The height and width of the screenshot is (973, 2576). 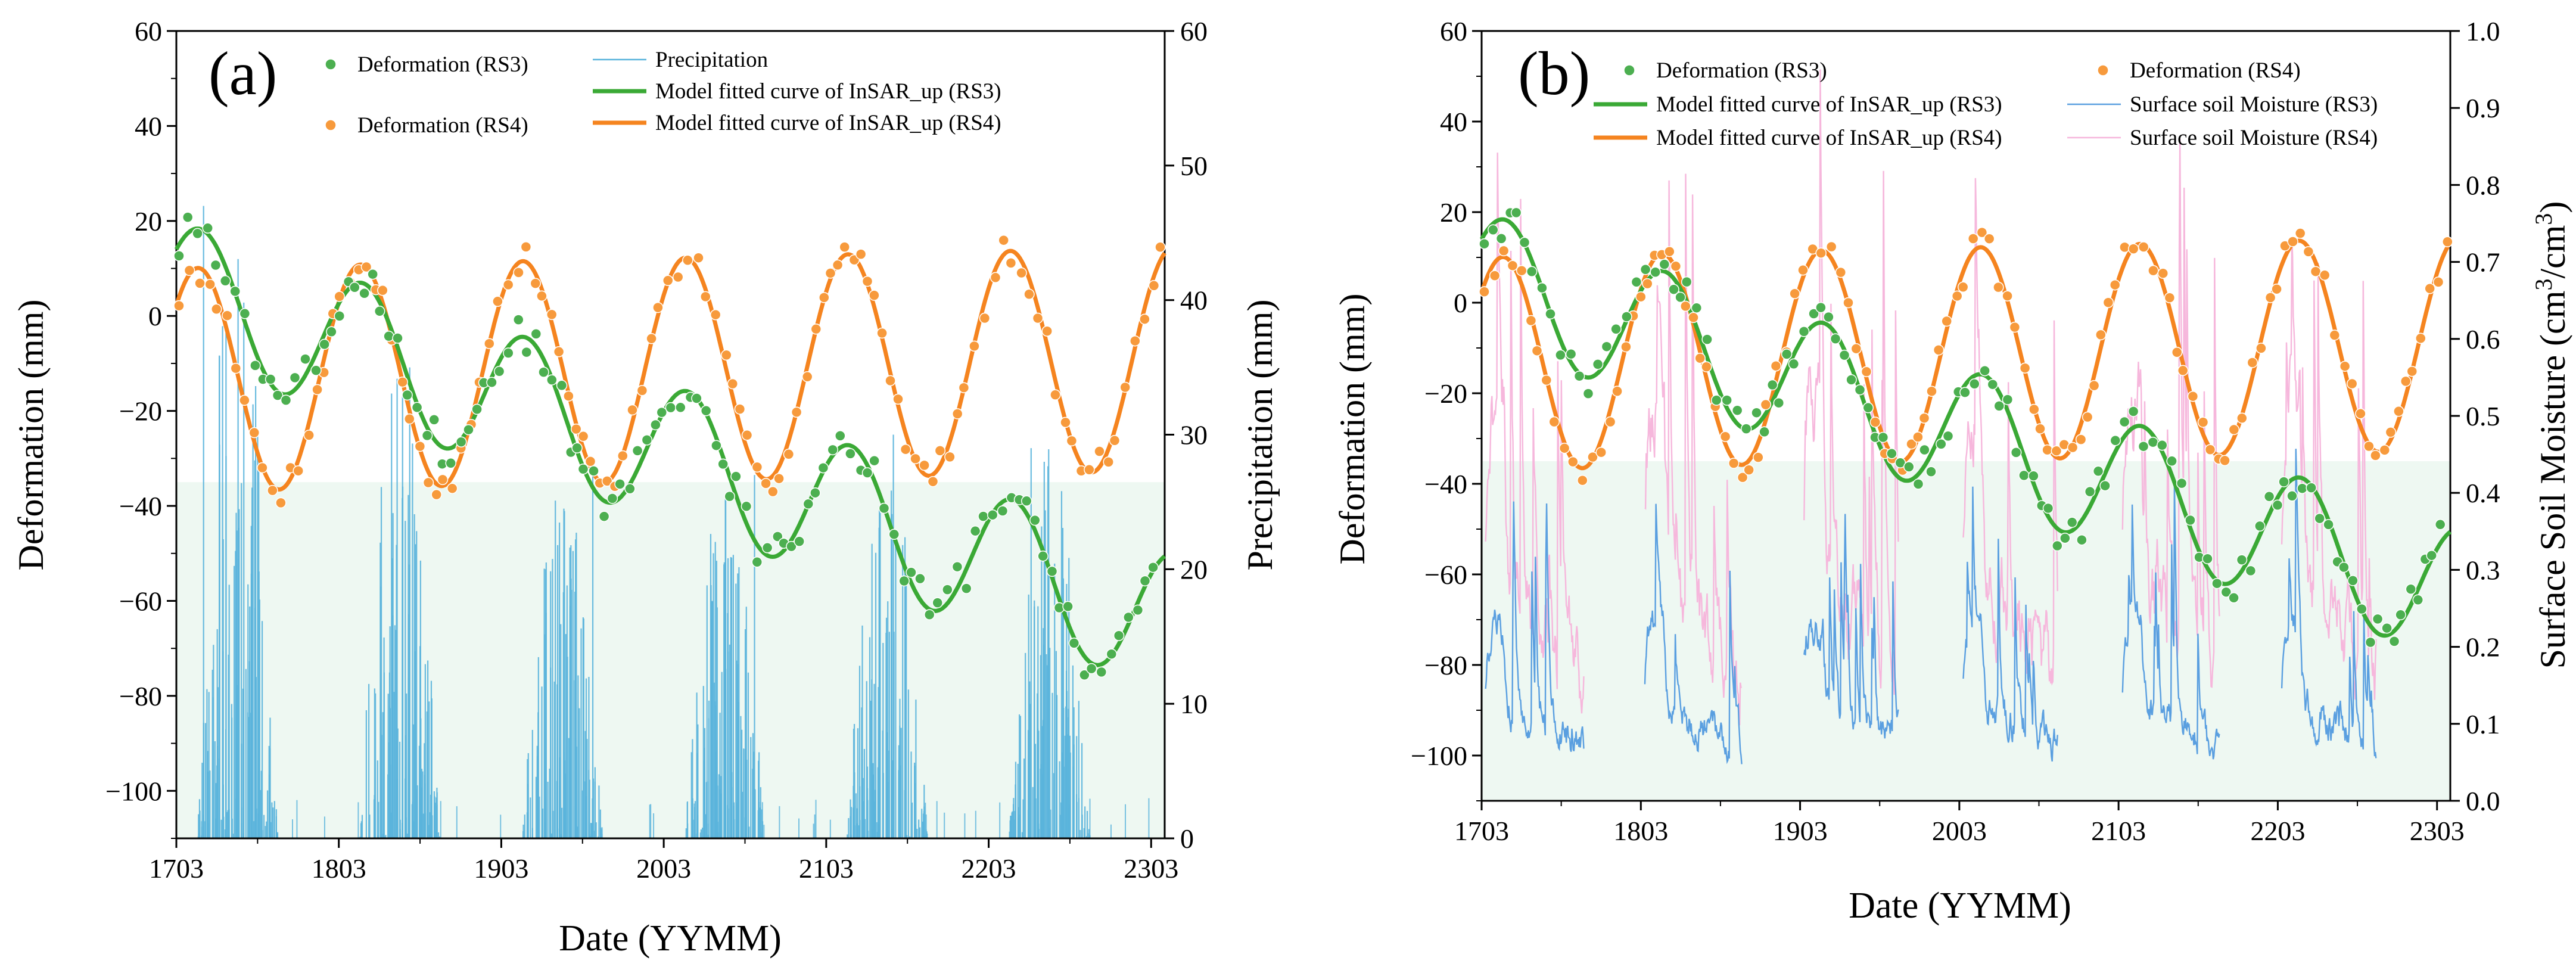 I want to click on b-ytick-right-label: 0.9, so click(x=2483, y=108).